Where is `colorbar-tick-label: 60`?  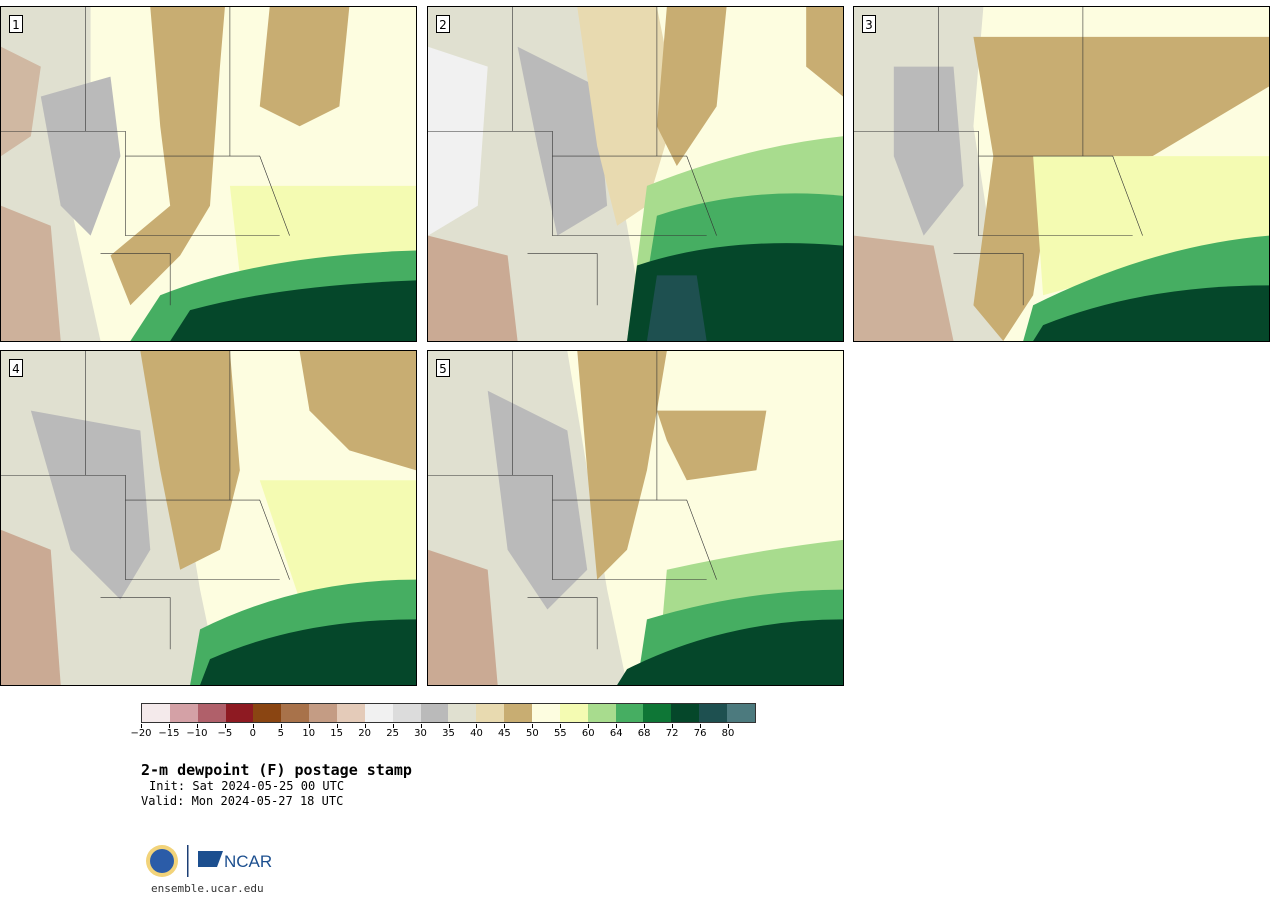
colorbar-tick-label: 60 is located at coordinates (588, 733).